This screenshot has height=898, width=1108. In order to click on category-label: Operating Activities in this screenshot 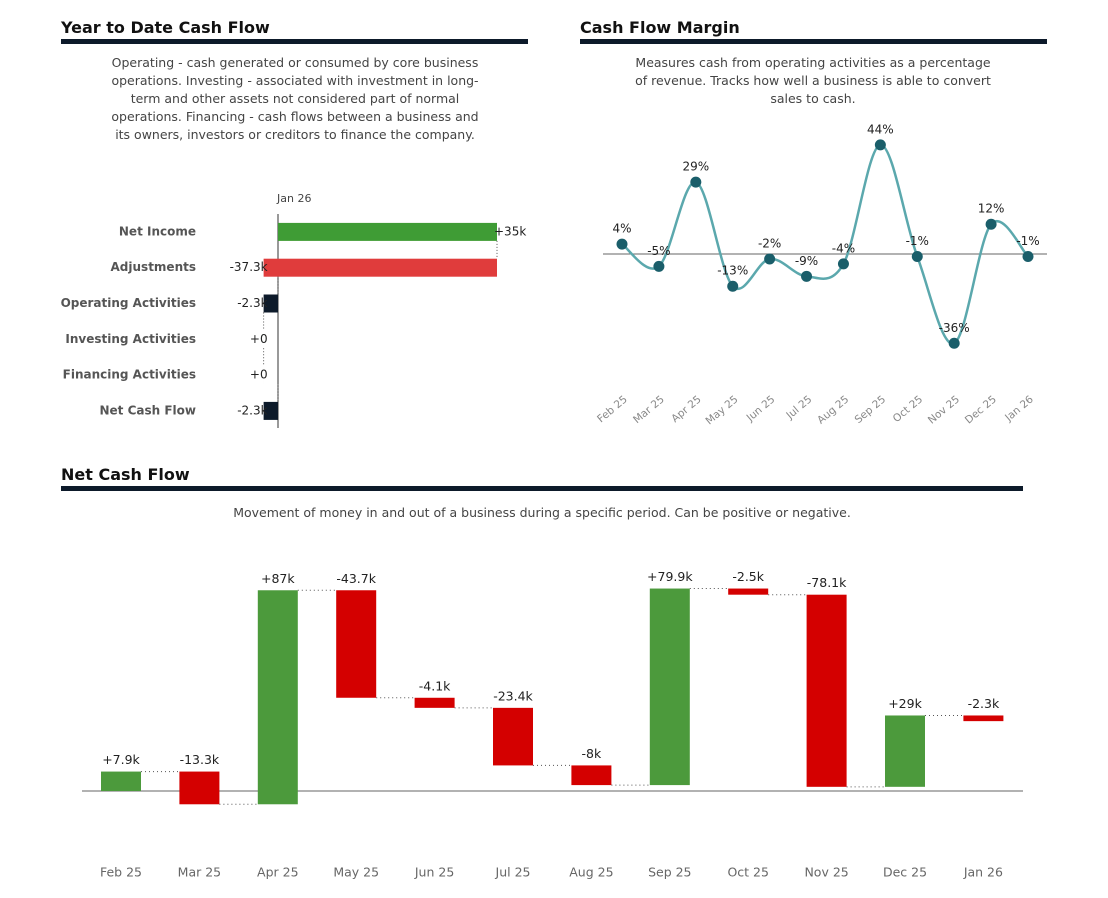, I will do `click(128, 303)`.